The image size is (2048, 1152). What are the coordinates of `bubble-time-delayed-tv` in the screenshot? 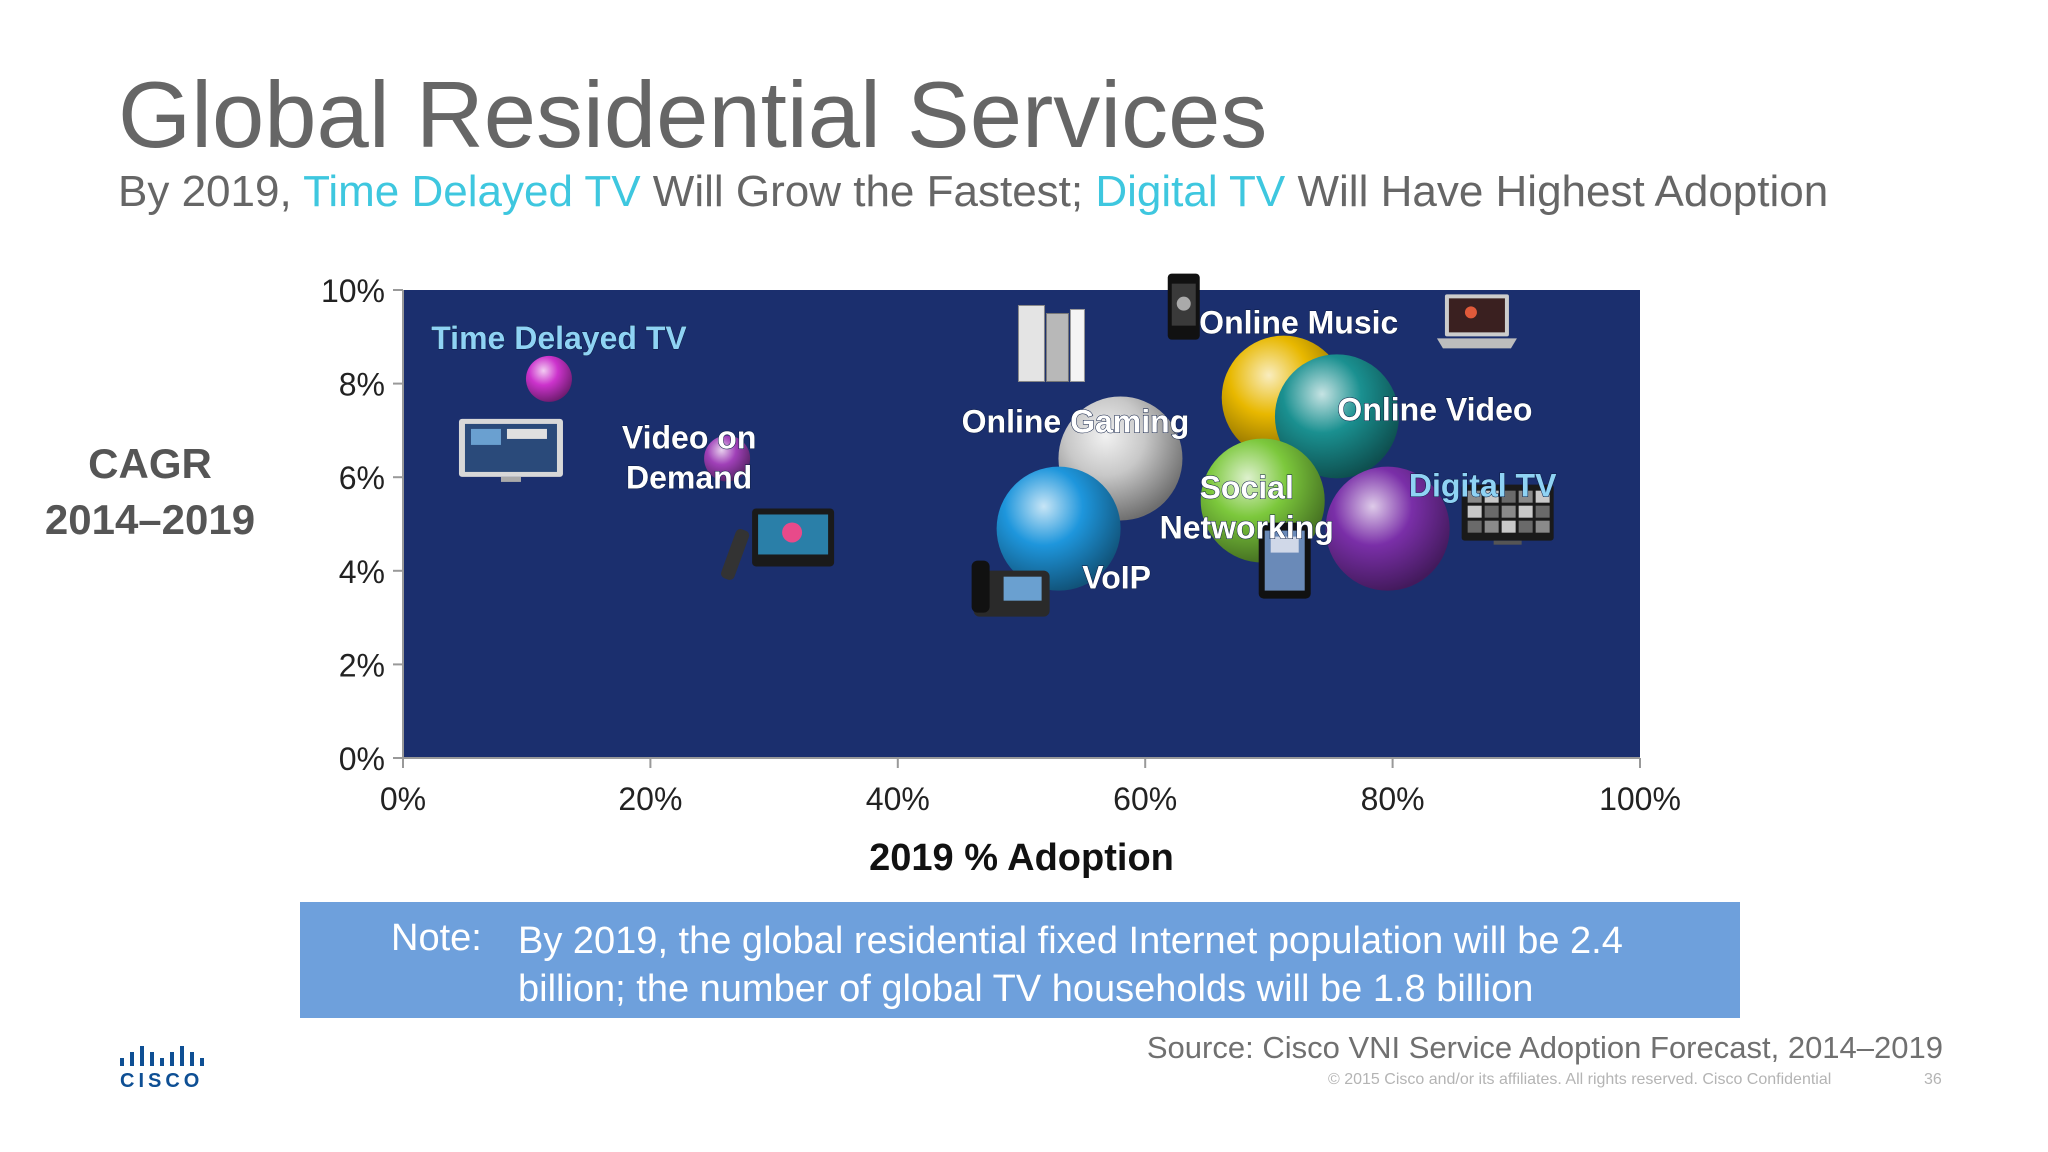 It's located at (548, 378).